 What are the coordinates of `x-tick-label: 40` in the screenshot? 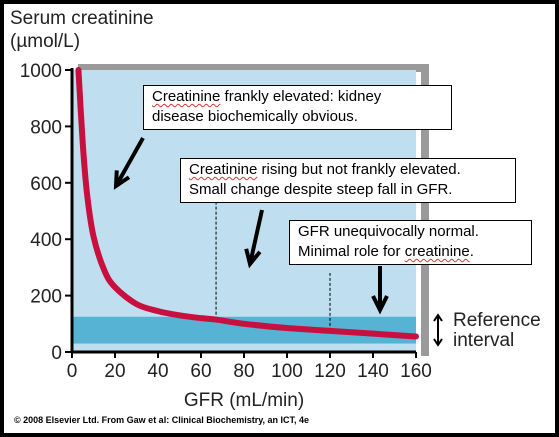 It's located at (157, 371).